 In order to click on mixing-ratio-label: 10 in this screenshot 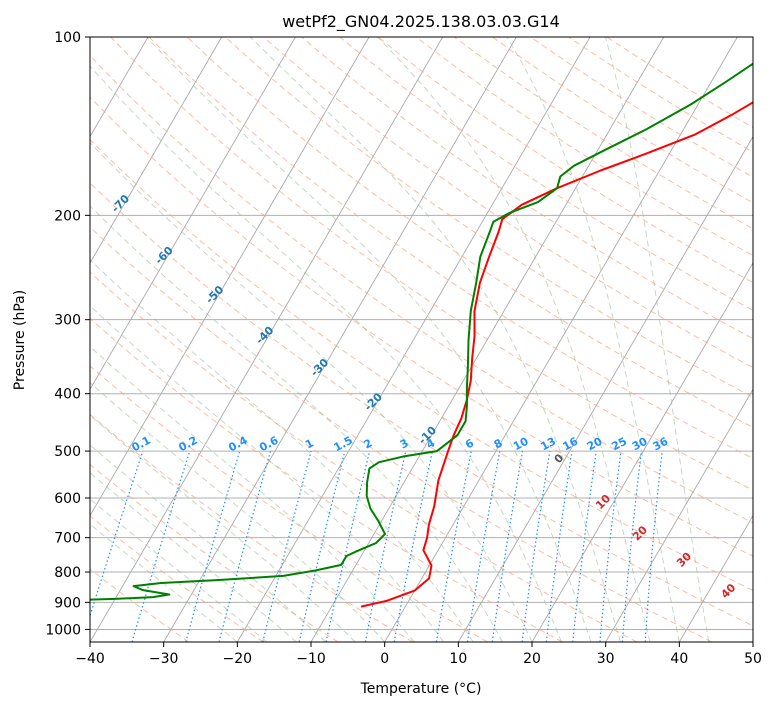, I will do `click(521, 443)`.